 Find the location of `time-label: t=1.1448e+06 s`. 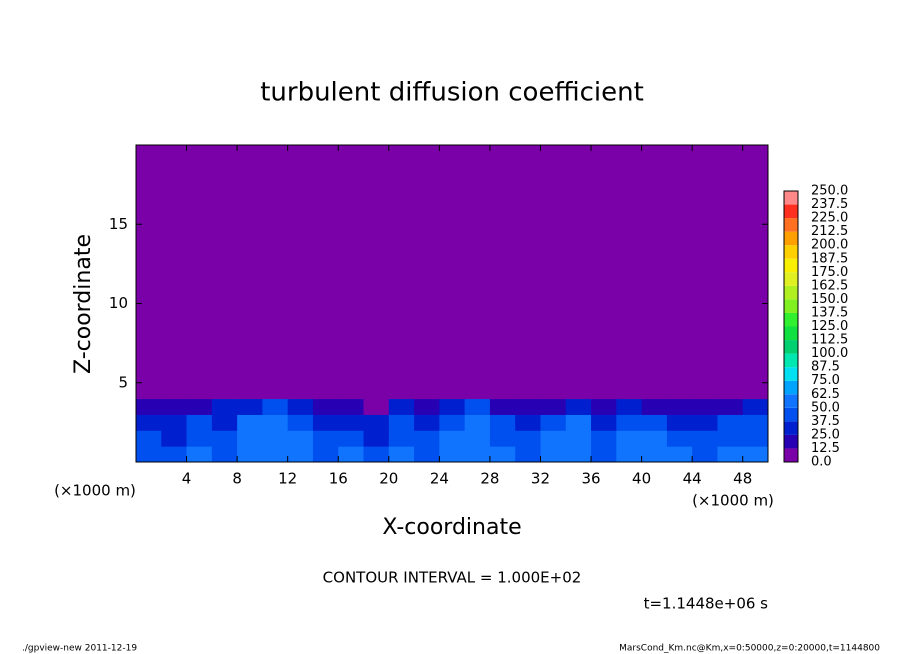

time-label: t=1.1448e+06 s is located at coordinates (706, 604).